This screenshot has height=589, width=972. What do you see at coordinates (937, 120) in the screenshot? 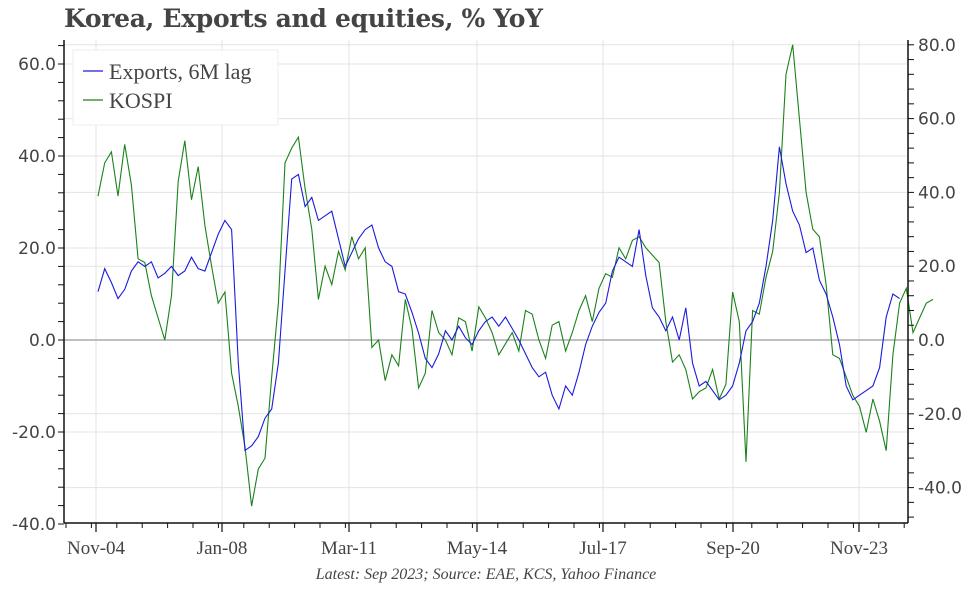
I see `right-tick-label: 60.0` at bounding box center [937, 120].